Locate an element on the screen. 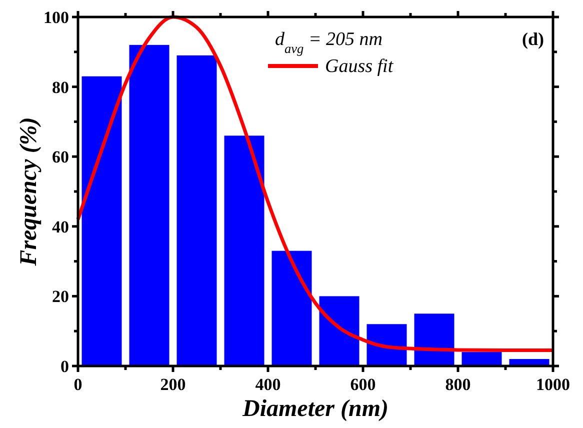 The width and height of the screenshot is (583, 428). y-tick-label: 80 is located at coordinates (60, 87).